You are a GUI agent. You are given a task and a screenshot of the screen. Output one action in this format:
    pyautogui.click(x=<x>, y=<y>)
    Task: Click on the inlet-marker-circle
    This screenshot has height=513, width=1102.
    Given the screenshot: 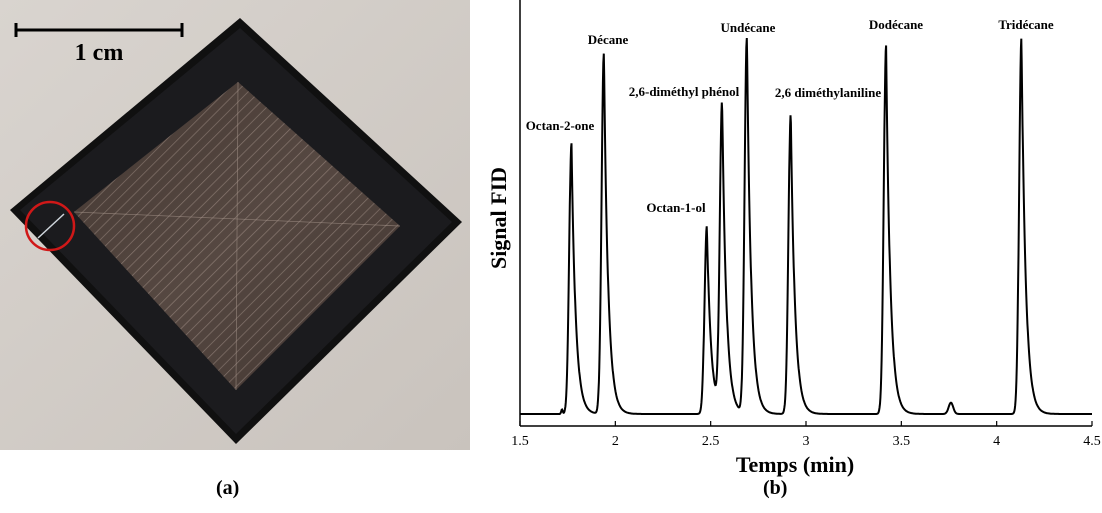 What is the action you would take?
    pyautogui.click(x=50, y=226)
    